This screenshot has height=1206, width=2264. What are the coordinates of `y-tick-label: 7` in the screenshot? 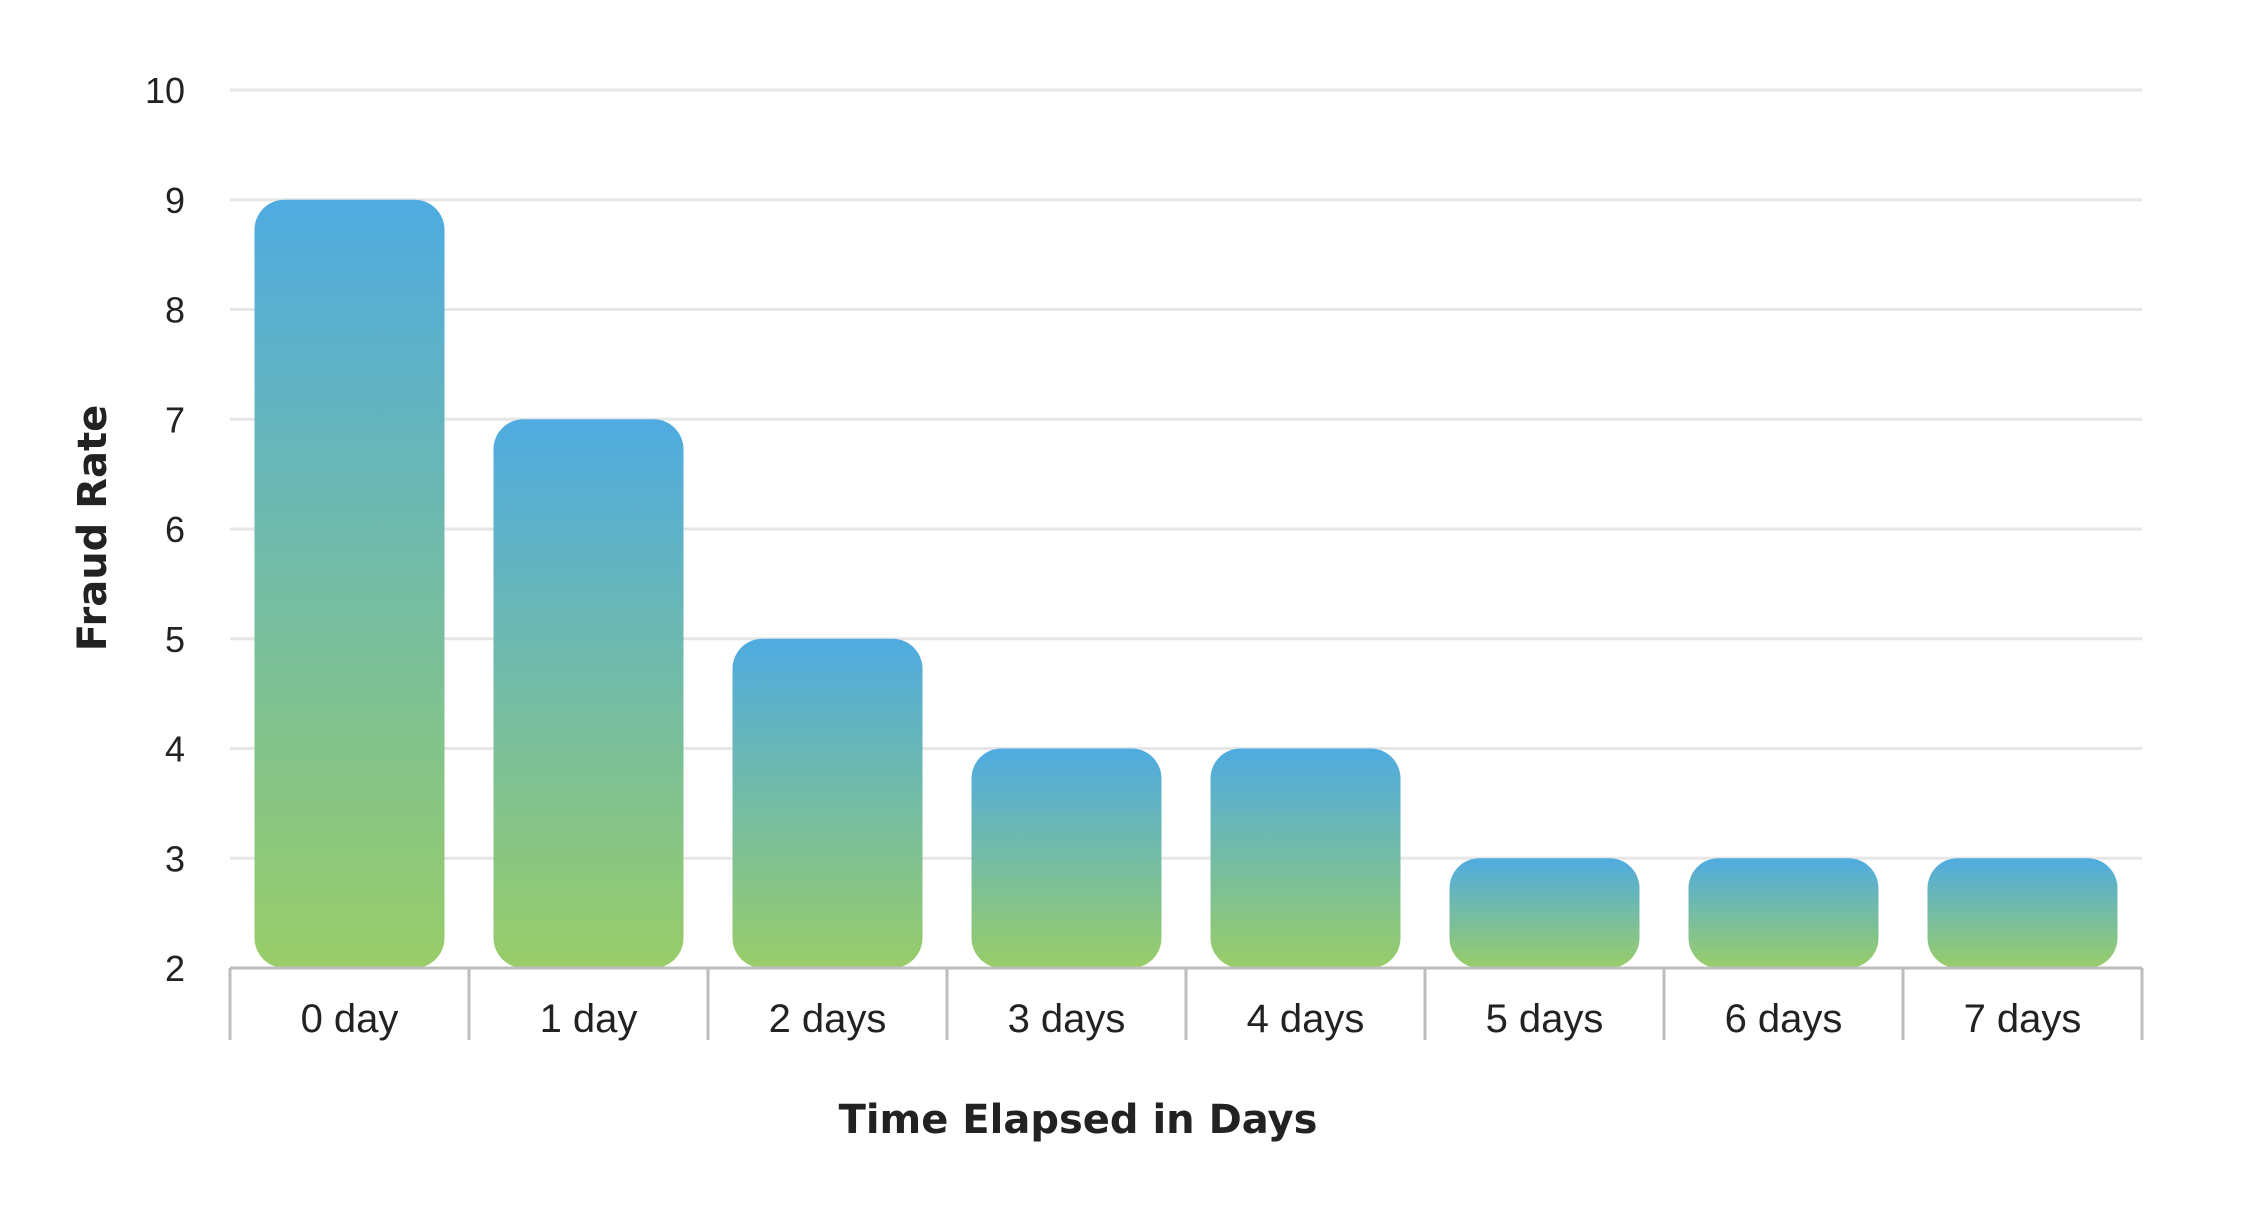 It's located at (175, 419).